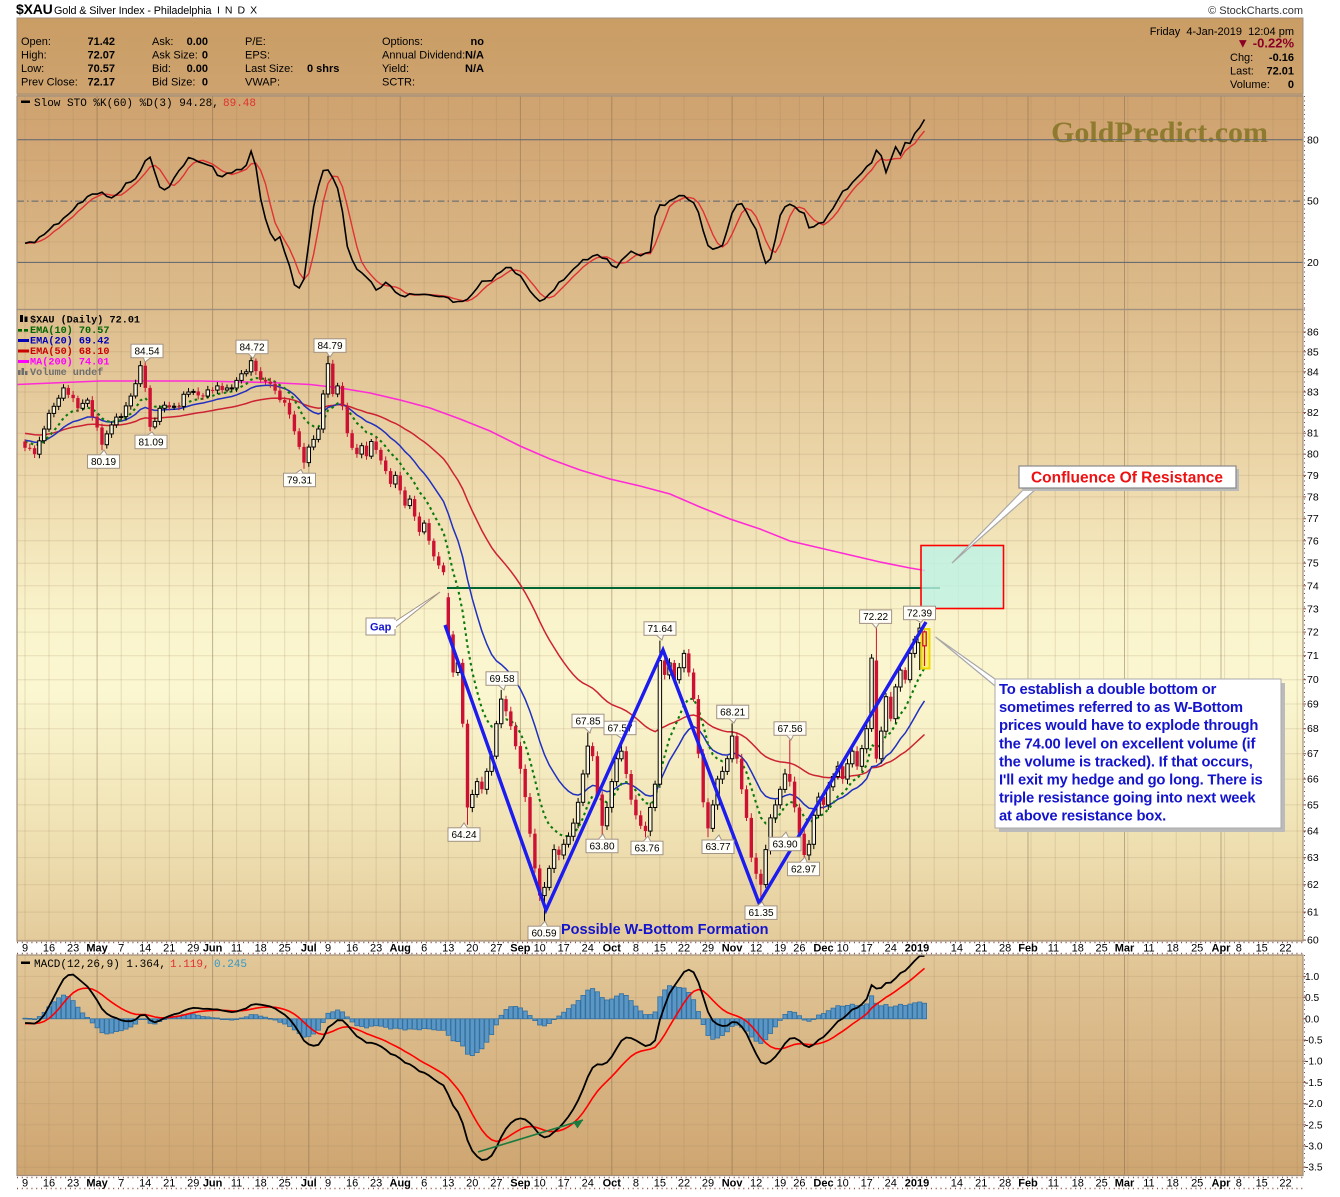  What do you see at coordinates (395, 69) in the screenshot?
I see `svg-text: Yield:` at bounding box center [395, 69].